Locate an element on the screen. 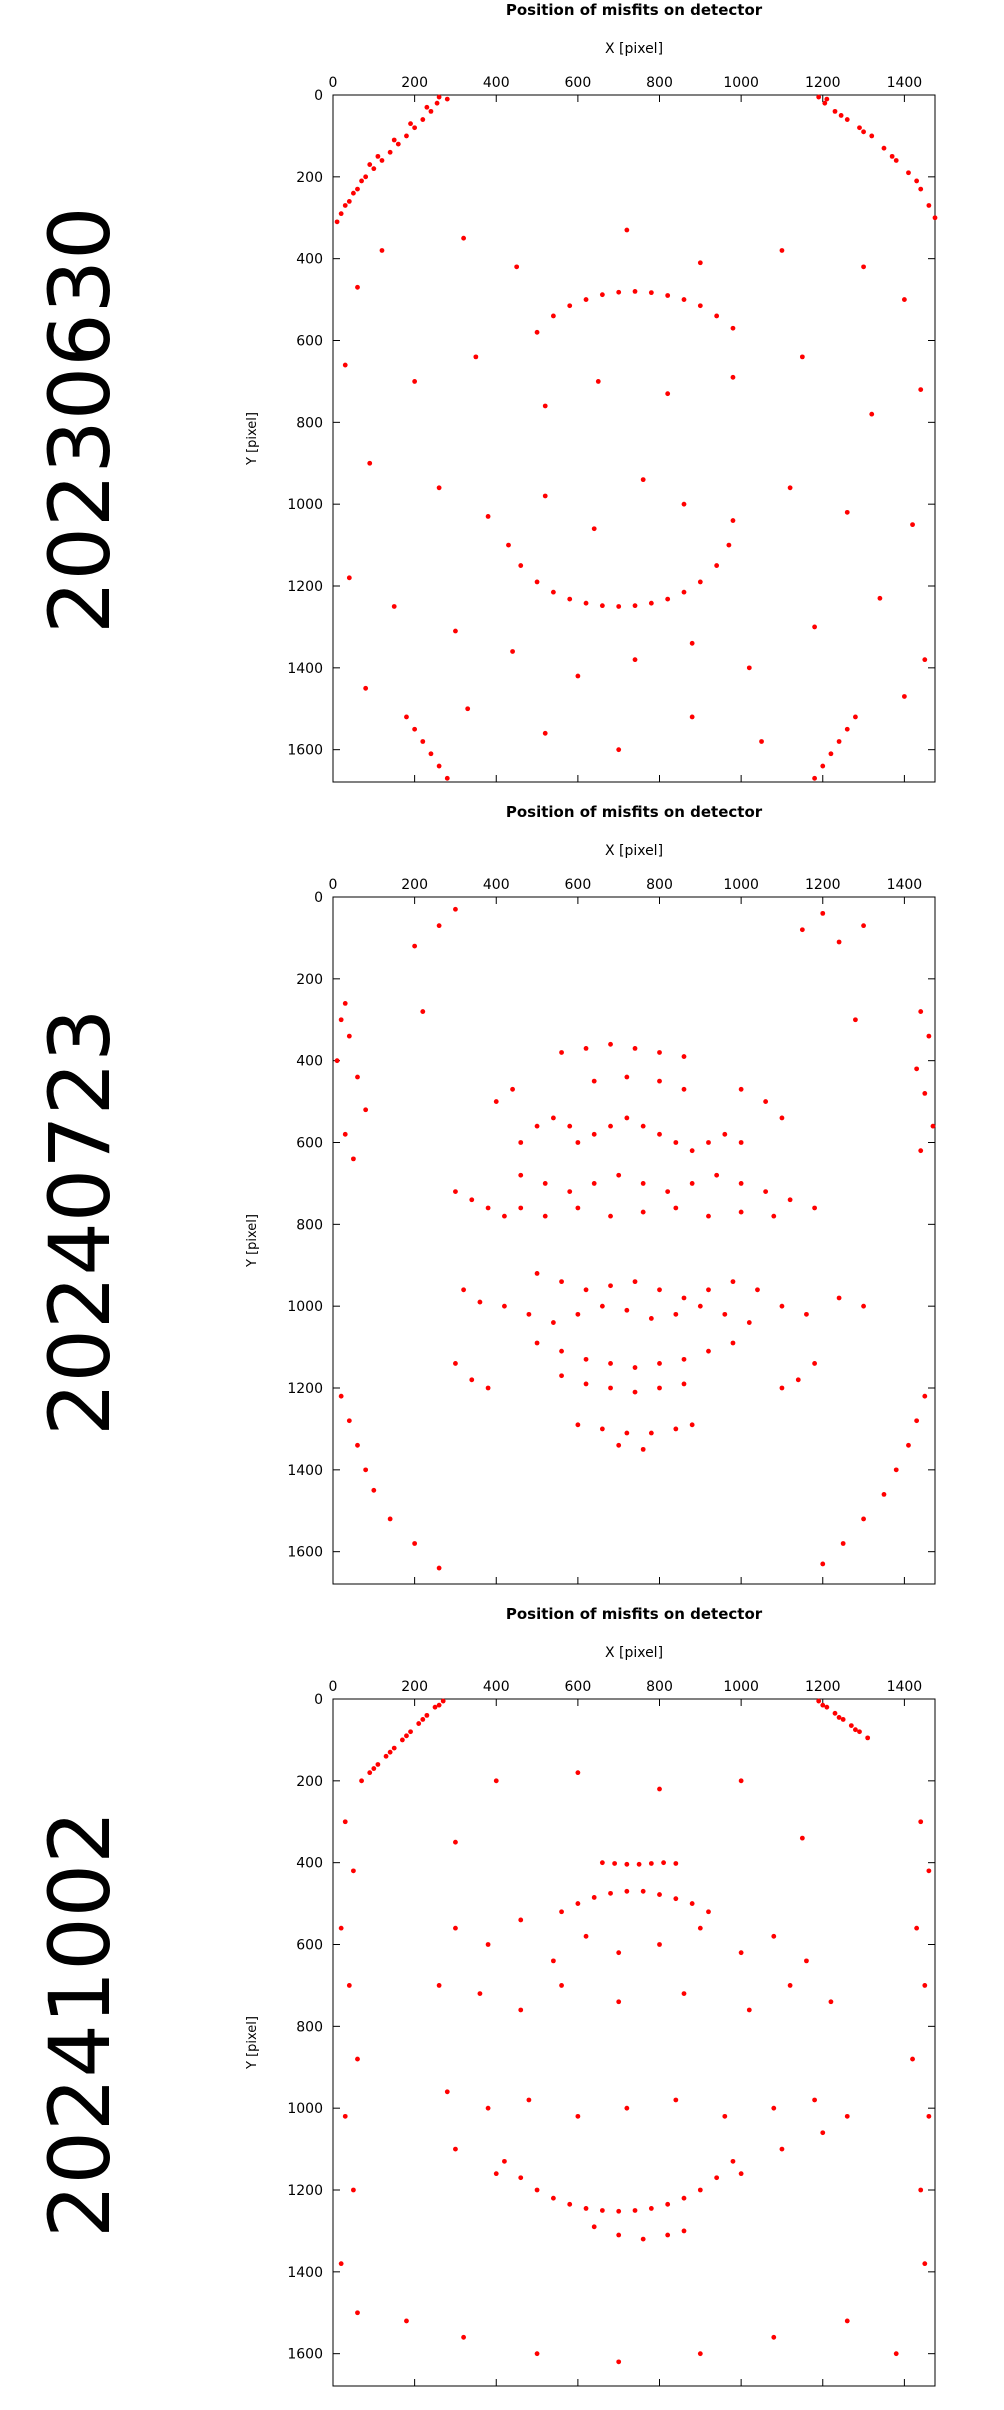  chart-title: Position of misfits on detector is located at coordinates (634, 10).